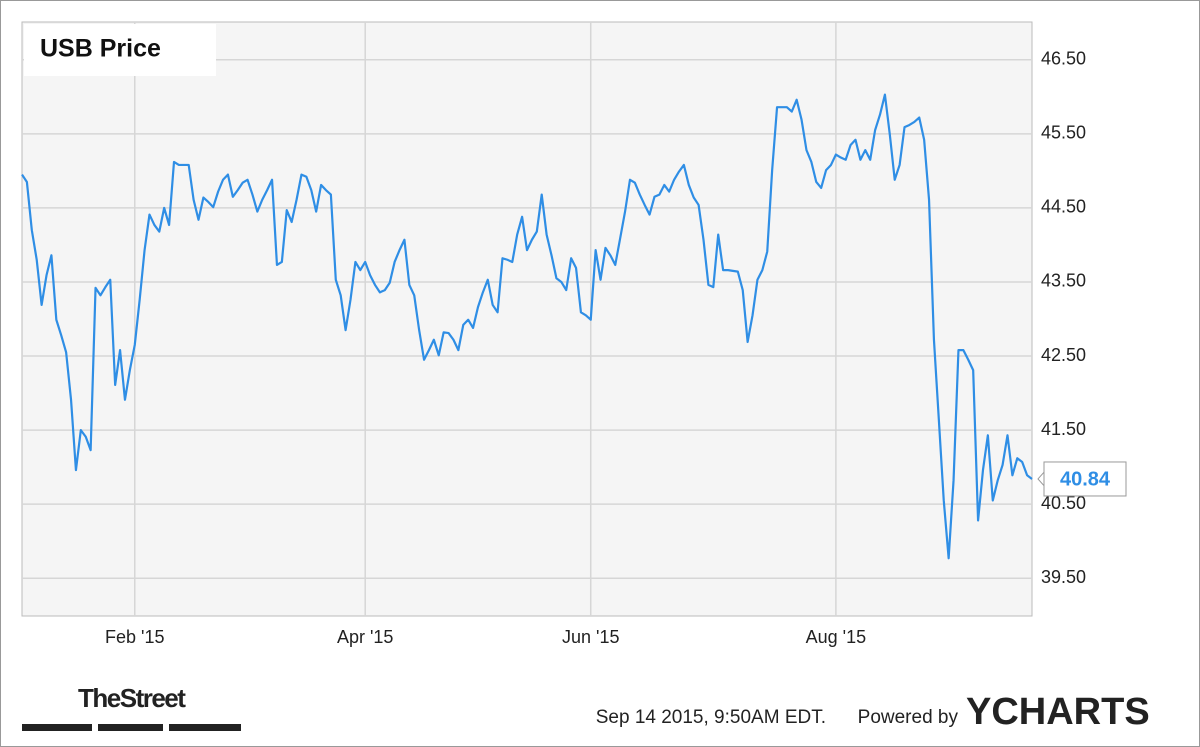  What do you see at coordinates (836, 637) in the screenshot?
I see `x-tick-label: Aug '15` at bounding box center [836, 637].